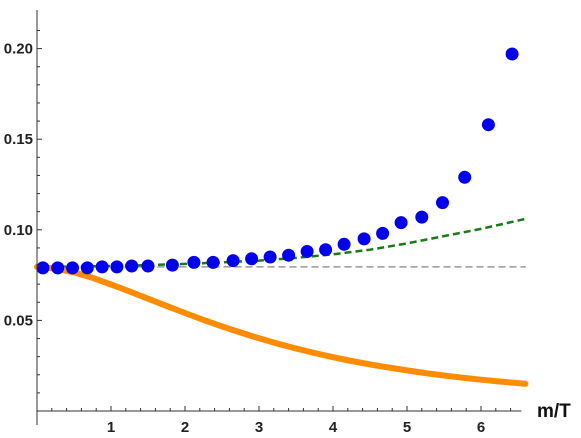 This screenshot has width=581, height=438. Describe the element at coordinates (18, 320) in the screenshot. I see `y-tick-label: 0.05` at that location.